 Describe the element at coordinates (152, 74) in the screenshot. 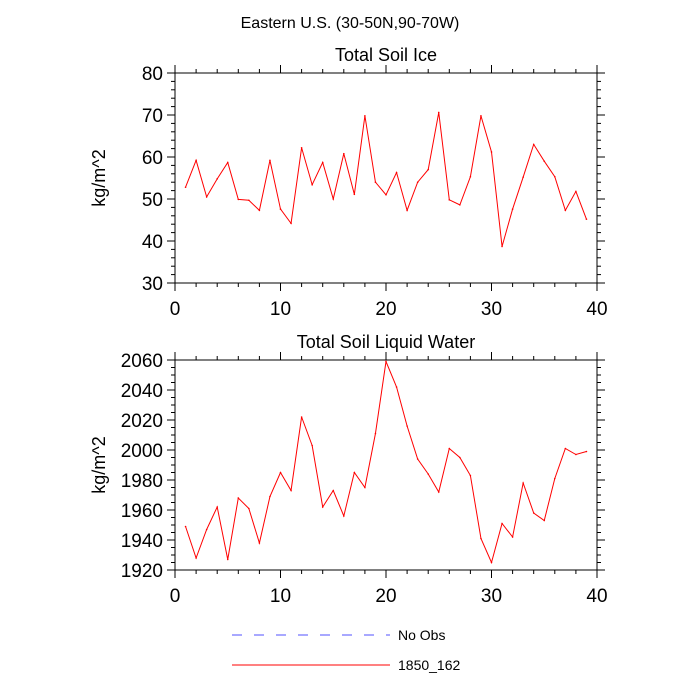

I see `y-tick-label: 80` at that location.